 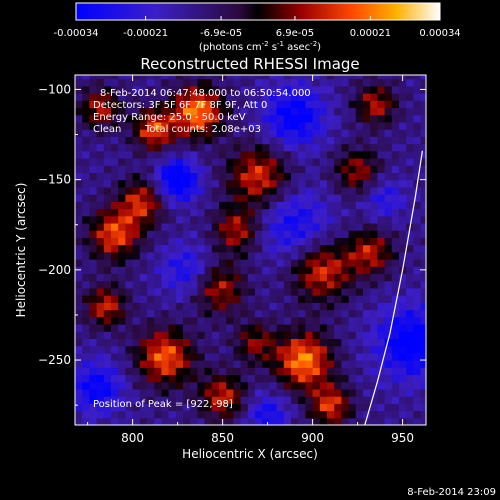 I want to click on colorbar-unit: (photons cm-2 s-1 asec-2), so click(x=260, y=46).